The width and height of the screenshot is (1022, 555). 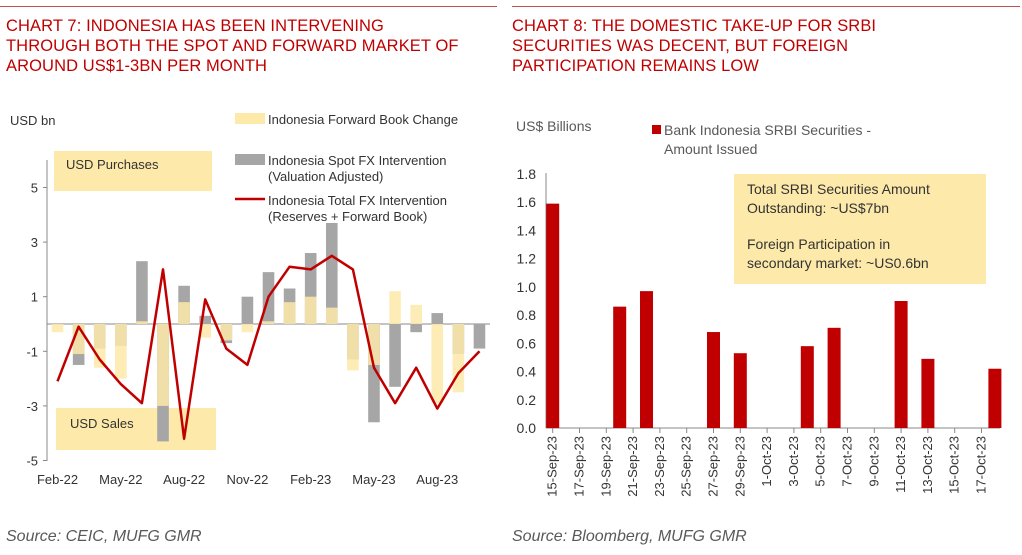 What do you see at coordinates (847, 461) in the screenshot?
I see `chart8-x-tick-label: 7-Oct-23` at bounding box center [847, 461].